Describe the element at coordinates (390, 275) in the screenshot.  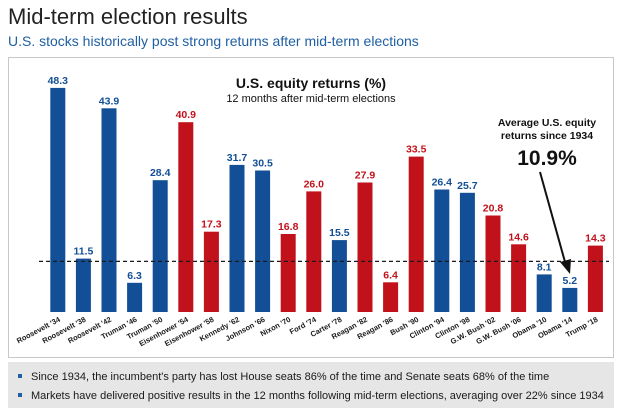
I see `value-label-13: 6.4` at that location.